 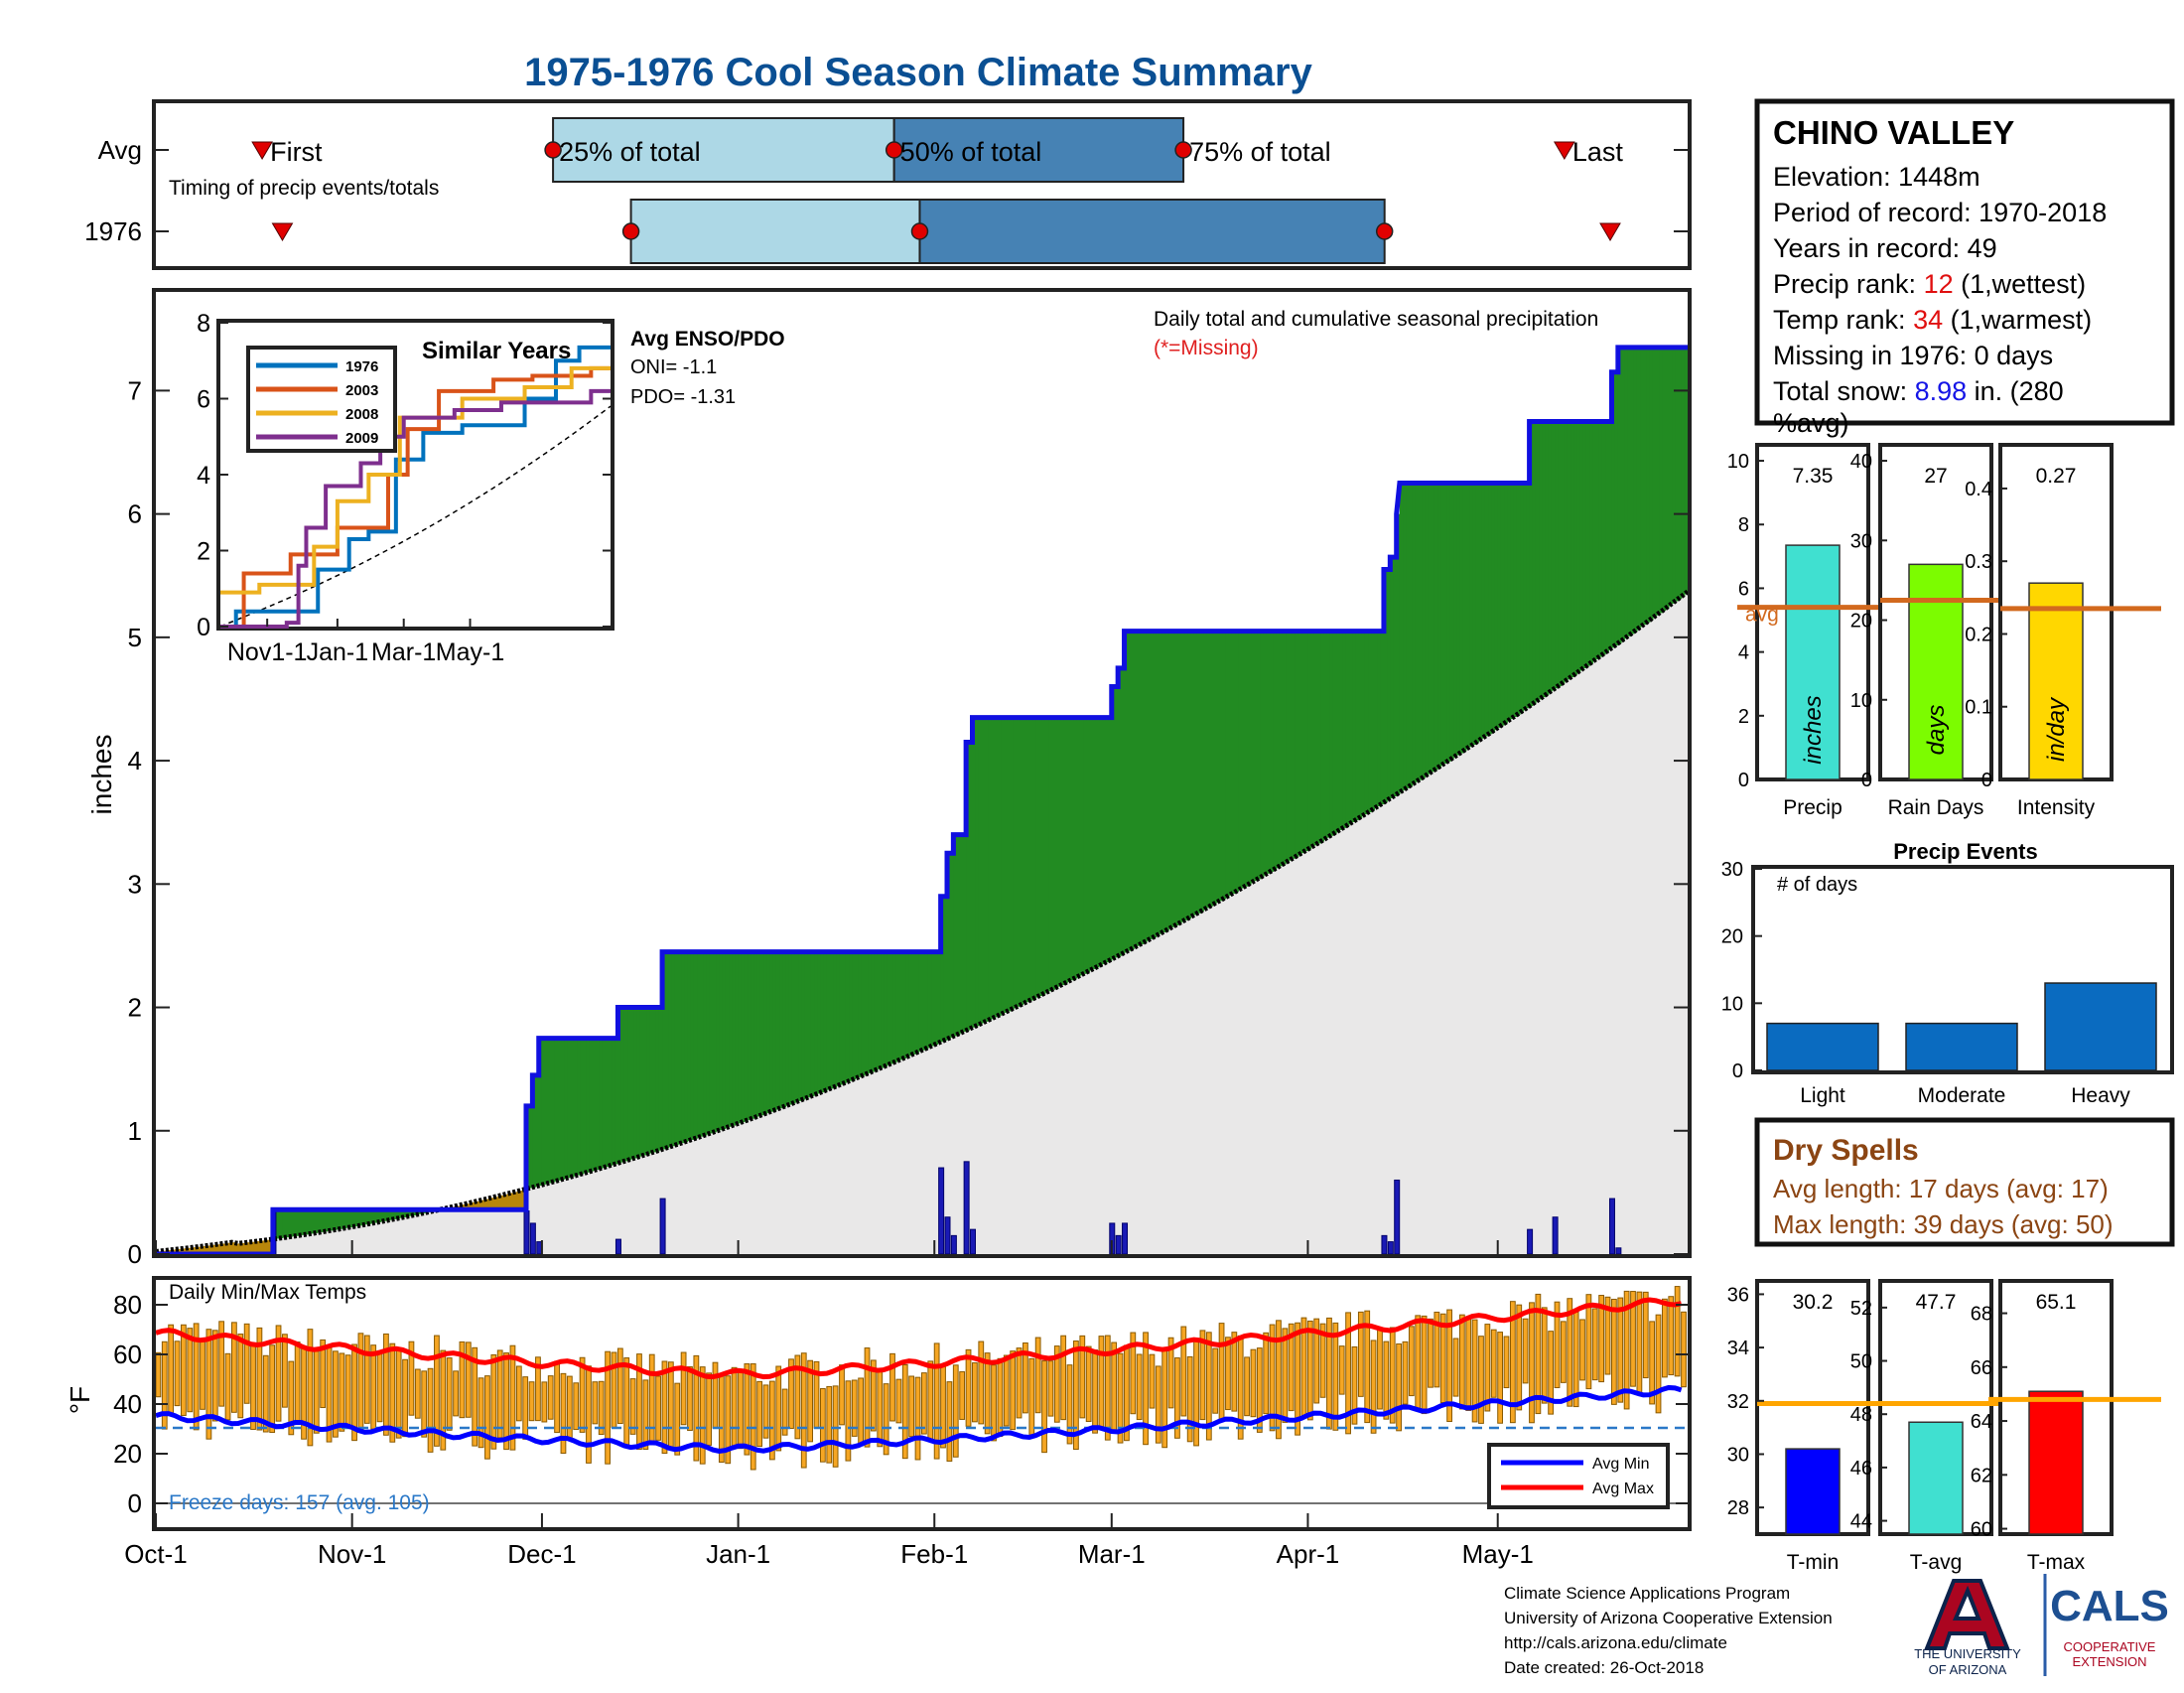 What do you see at coordinates (1861, 462) in the screenshot?
I see `bar-y-tick: 40` at bounding box center [1861, 462].